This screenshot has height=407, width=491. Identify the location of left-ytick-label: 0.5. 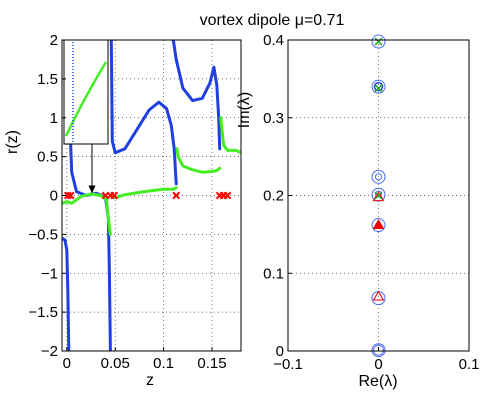
(47, 157).